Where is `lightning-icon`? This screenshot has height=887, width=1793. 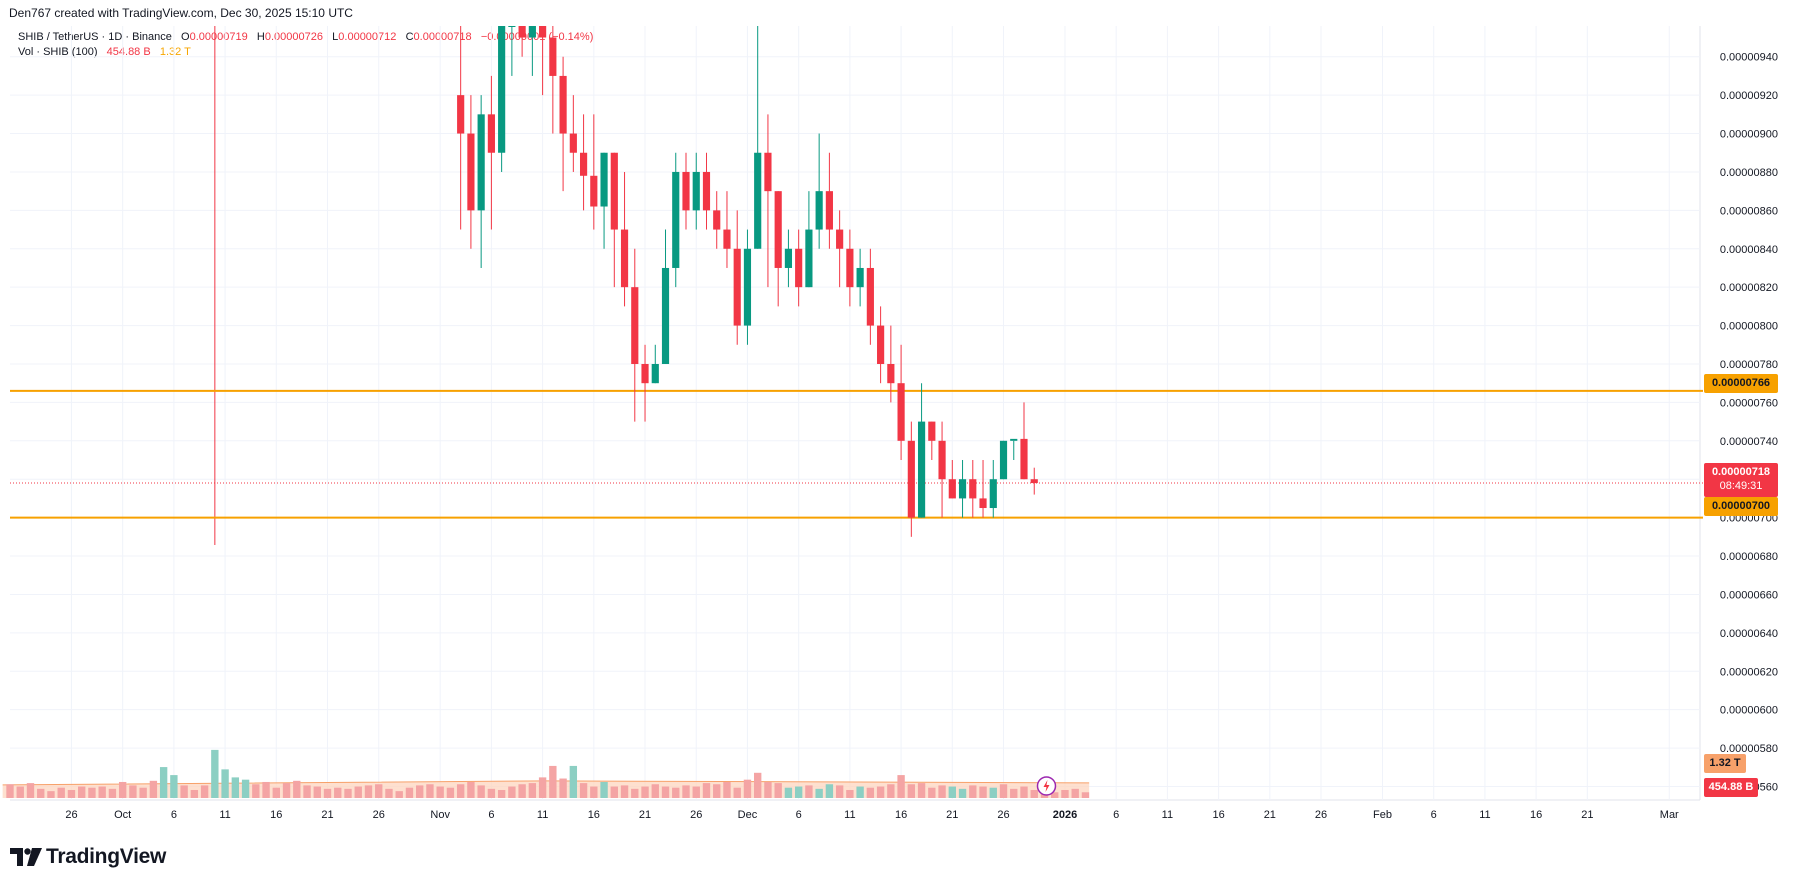 lightning-icon is located at coordinates (1046, 786).